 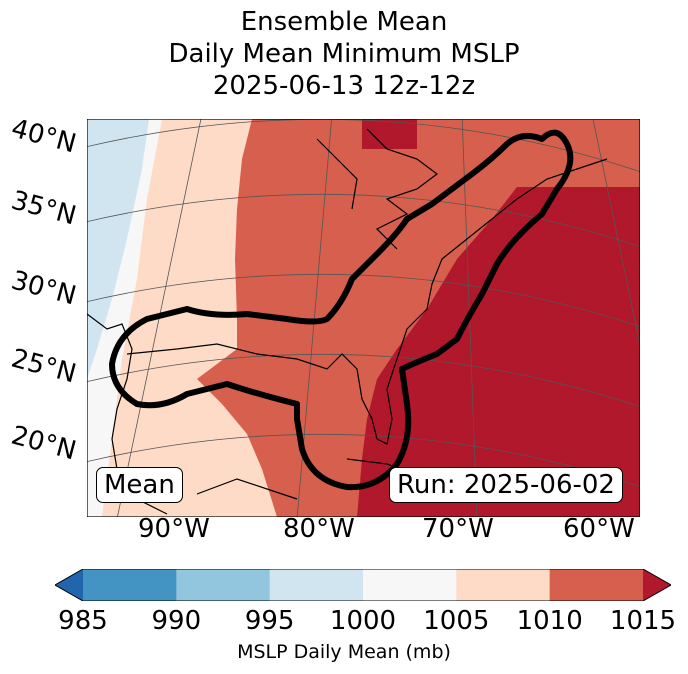 I want to click on lon-label-60: 60°W, so click(x=599, y=529).